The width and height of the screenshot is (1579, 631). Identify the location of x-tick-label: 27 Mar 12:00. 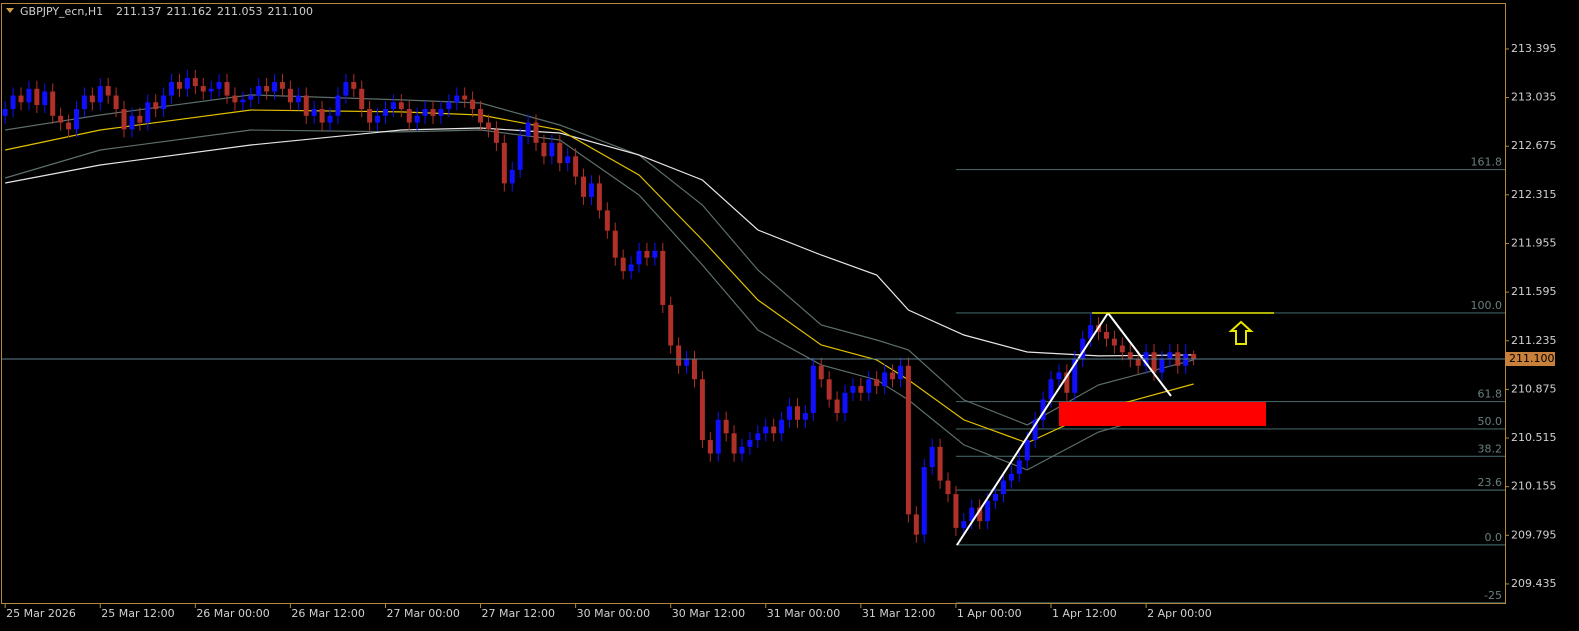
(518, 613).